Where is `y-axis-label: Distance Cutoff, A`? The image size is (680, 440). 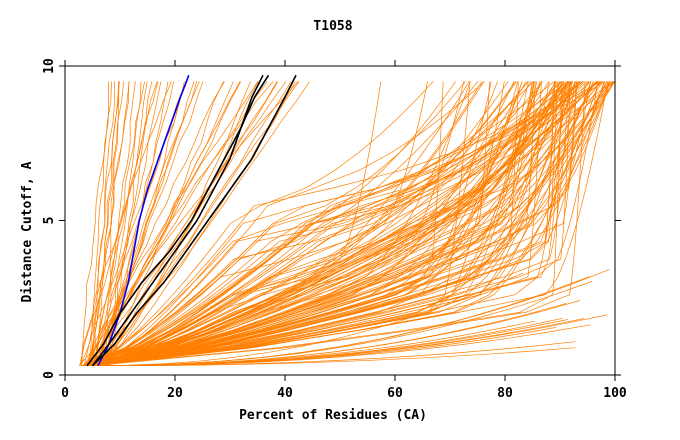 y-axis-label: Distance Cutoff, A is located at coordinates (27, 231).